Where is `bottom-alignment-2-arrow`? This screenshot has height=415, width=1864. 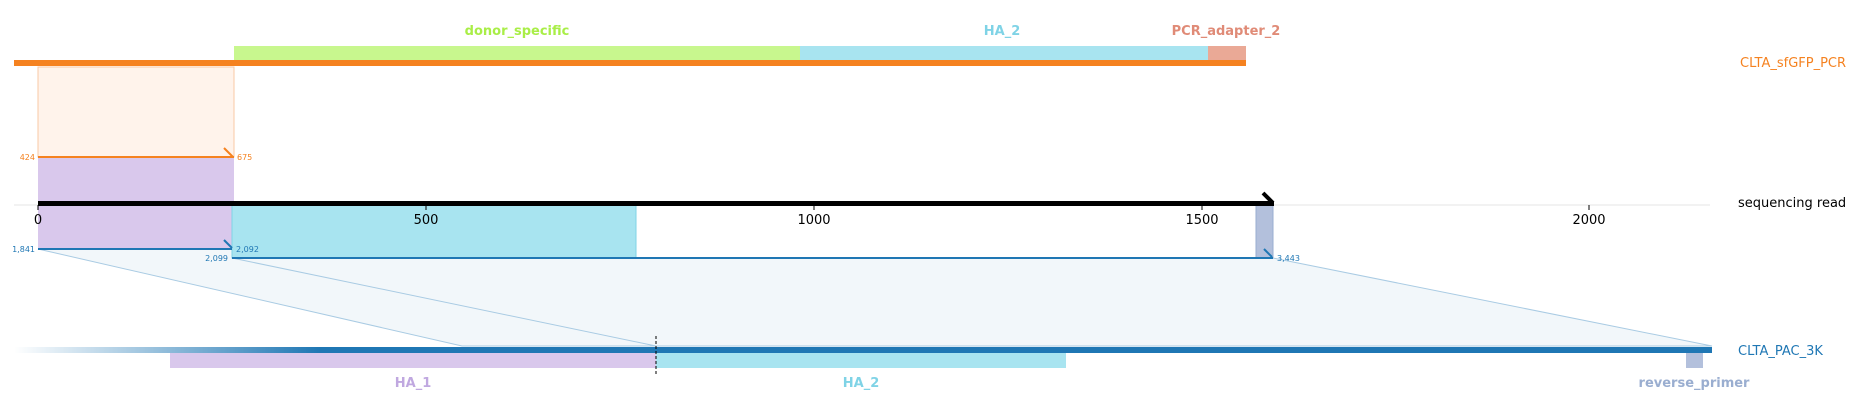
bottom-alignment-2-arrow is located at coordinates (1268, 253).